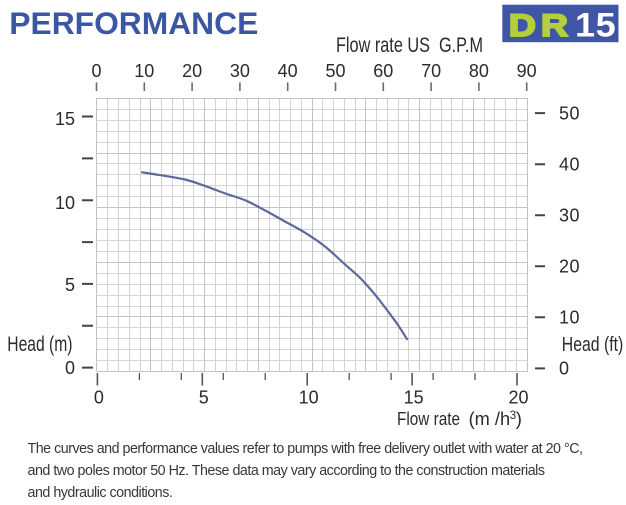 The image size is (626, 505). Describe the element at coordinates (431, 71) in the screenshot. I see `svg-text: 70` at that location.